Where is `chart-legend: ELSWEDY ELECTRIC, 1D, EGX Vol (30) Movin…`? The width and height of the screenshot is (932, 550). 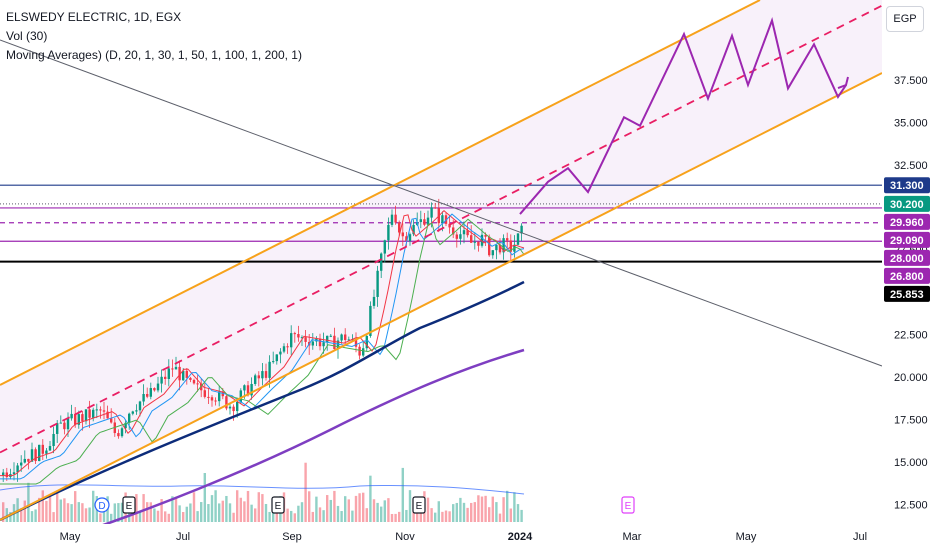
chart-legend: ELSWEDY ELECTRIC, 1D, EGX Vol (30) Movin… is located at coordinates (154, 36).